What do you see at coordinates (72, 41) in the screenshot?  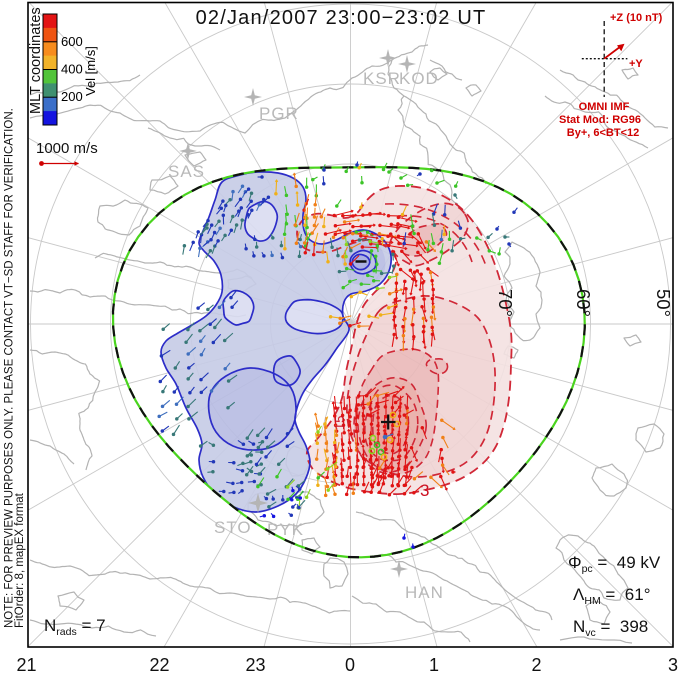 I see `svg-text: 600` at bounding box center [72, 41].